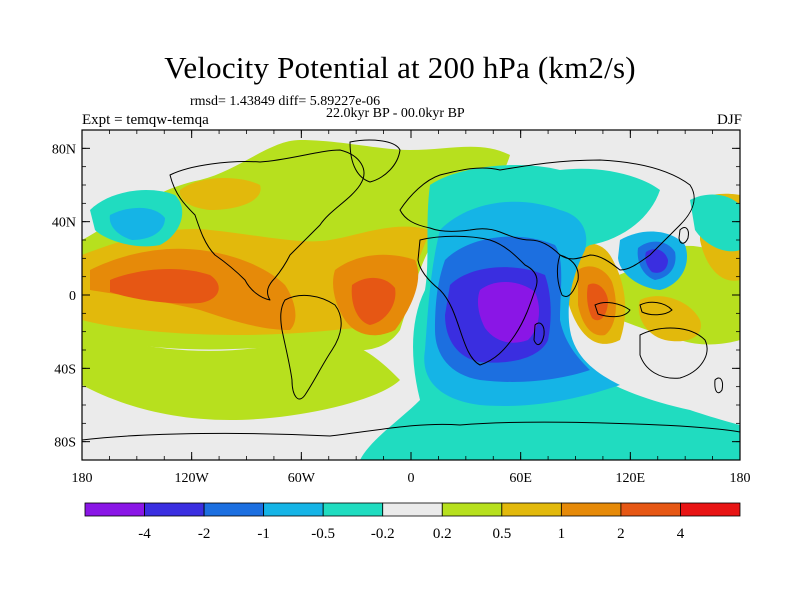  I want to click on coastline-australia, so click(673, 353).